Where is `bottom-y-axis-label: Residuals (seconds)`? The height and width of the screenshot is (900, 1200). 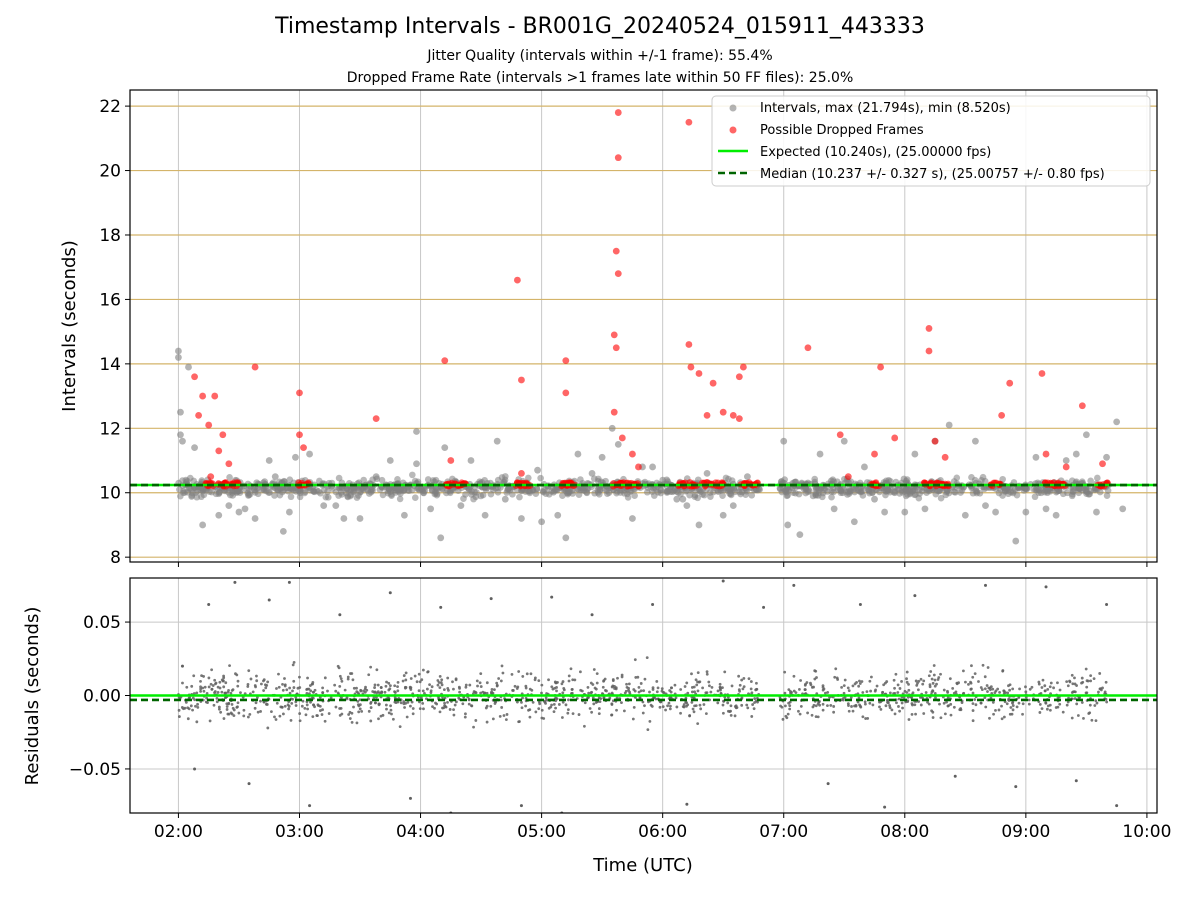 bottom-y-axis-label: Residuals (seconds) is located at coordinates (32, 696).